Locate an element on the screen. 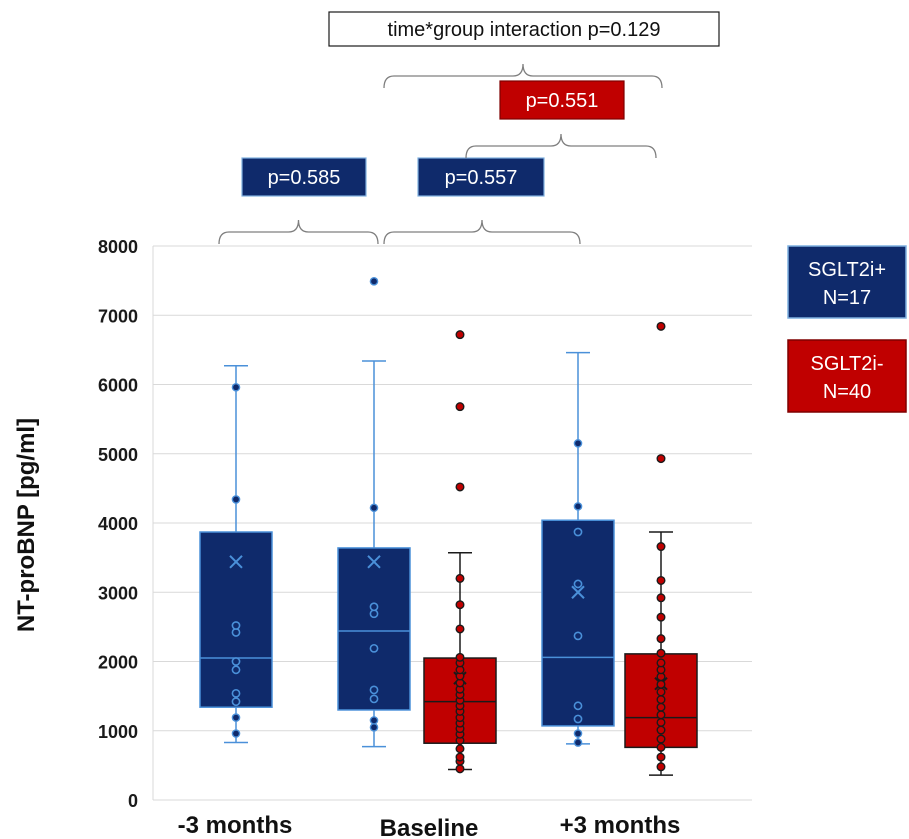 The height and width of the screenshot is (839, 909). x-tick-label: Baseline is located at coordinates (429, 827).